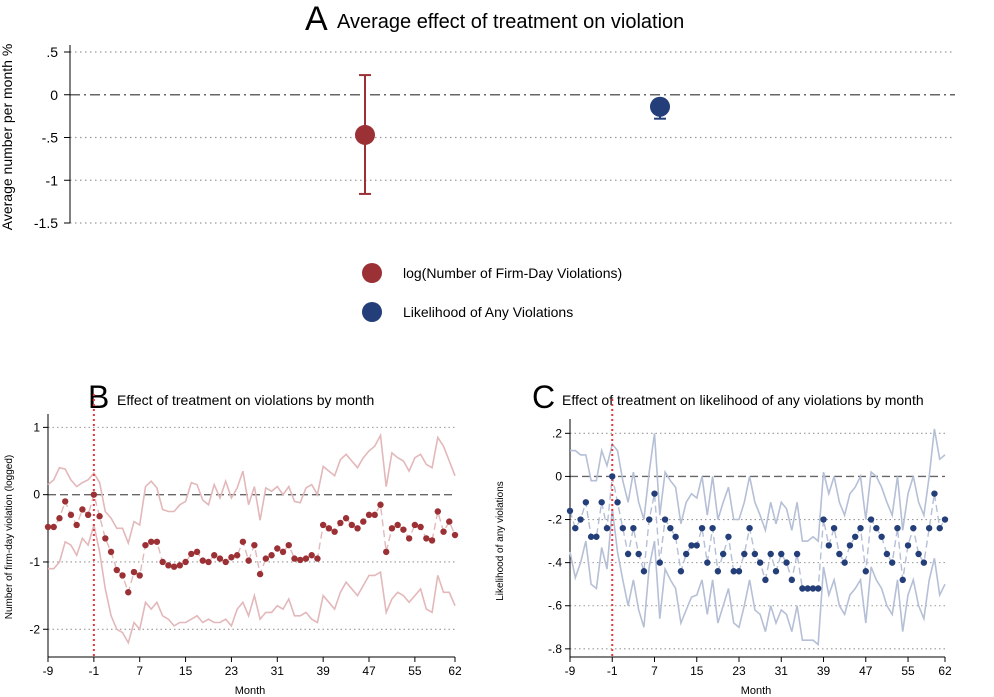  I want to click on panel-b-x-tick-label: 31, so click(278, 671).